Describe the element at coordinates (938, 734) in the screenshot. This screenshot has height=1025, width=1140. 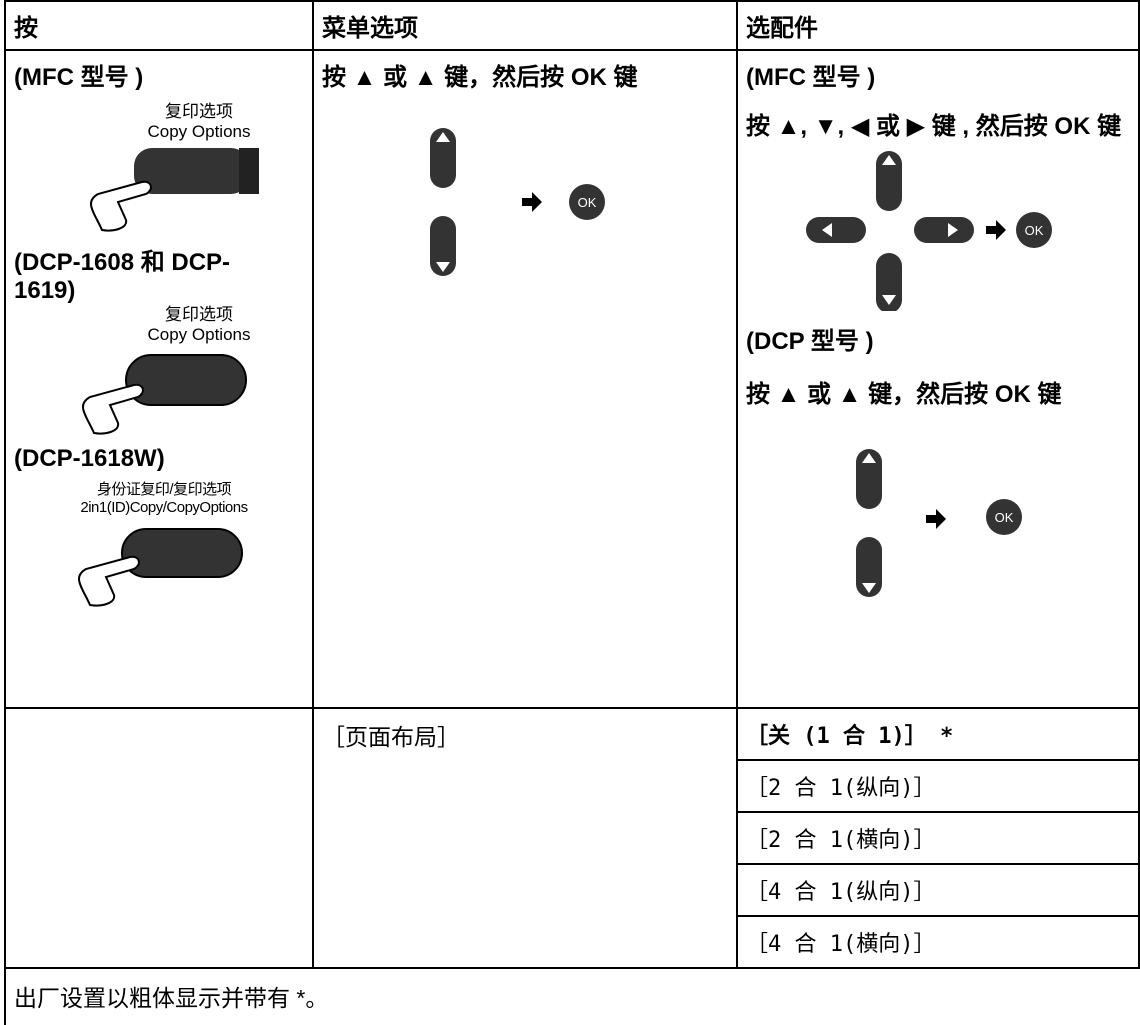
I see `option: ［关 (1 合 1)］ *` at that location.